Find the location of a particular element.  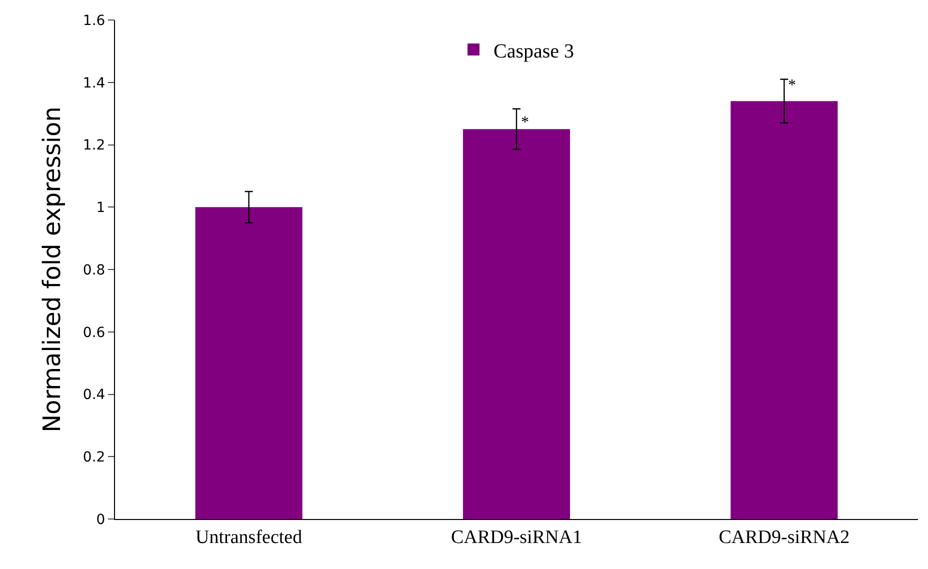

y-tick-label: 0.6 is located at coordinates (94, 332).